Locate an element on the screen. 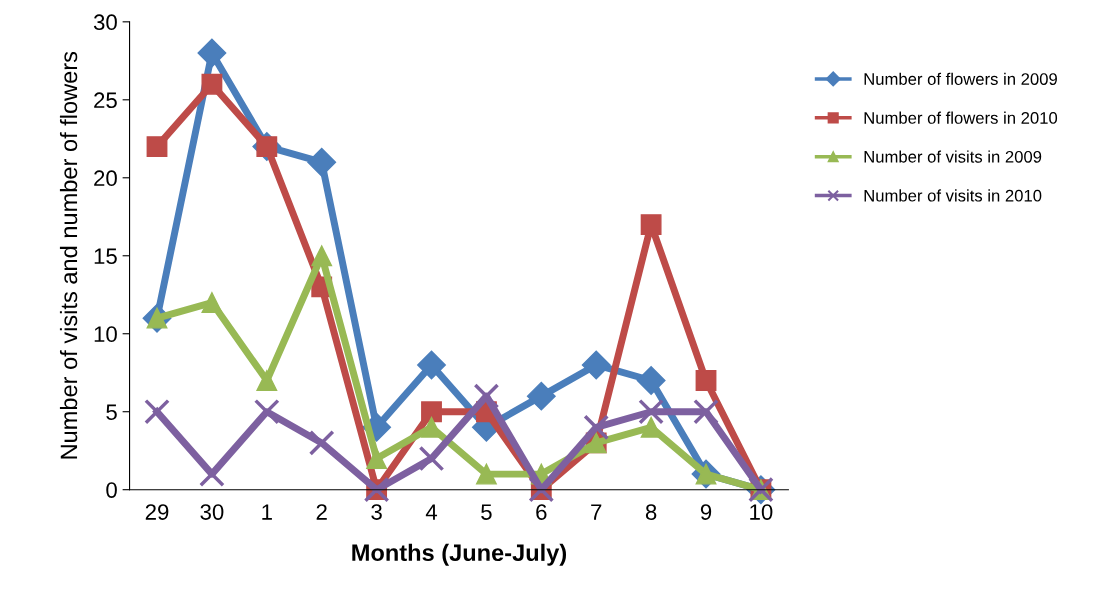 The width and height of the screenshot is (1098, 590). x-tick-label: 1 is located at coordinates (267, 512).